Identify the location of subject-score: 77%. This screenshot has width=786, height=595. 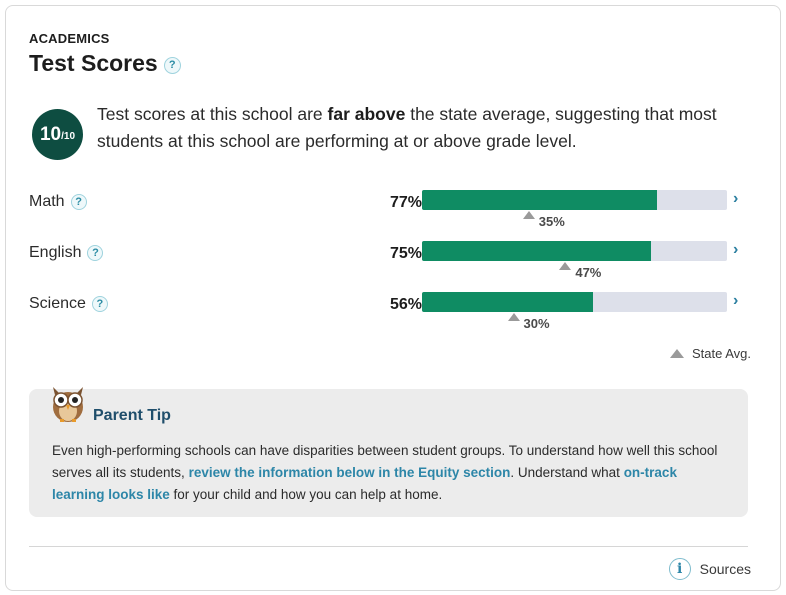
(405, 202).